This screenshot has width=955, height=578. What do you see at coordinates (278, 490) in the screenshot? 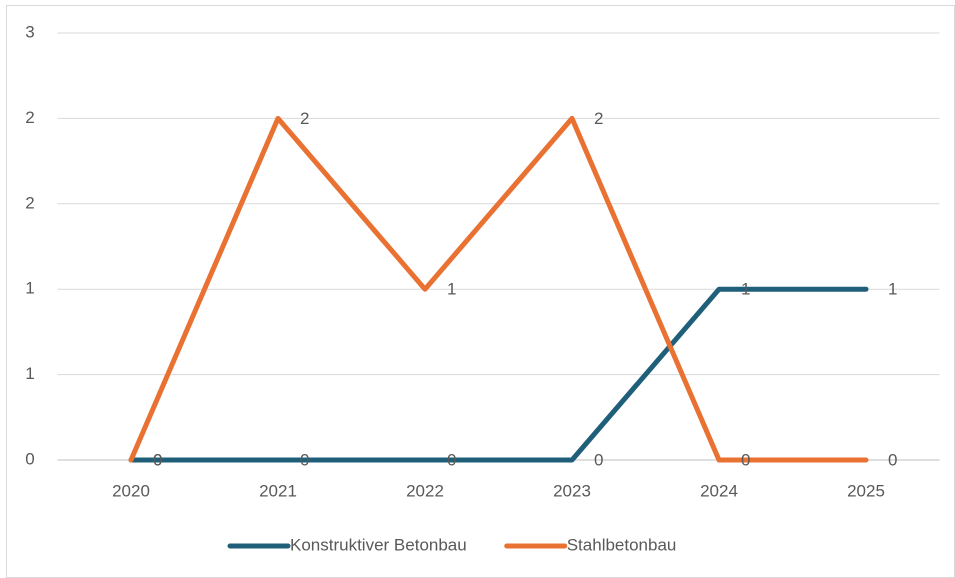
I see `x-tick-label: 2021` at bounding box center [278, 490].